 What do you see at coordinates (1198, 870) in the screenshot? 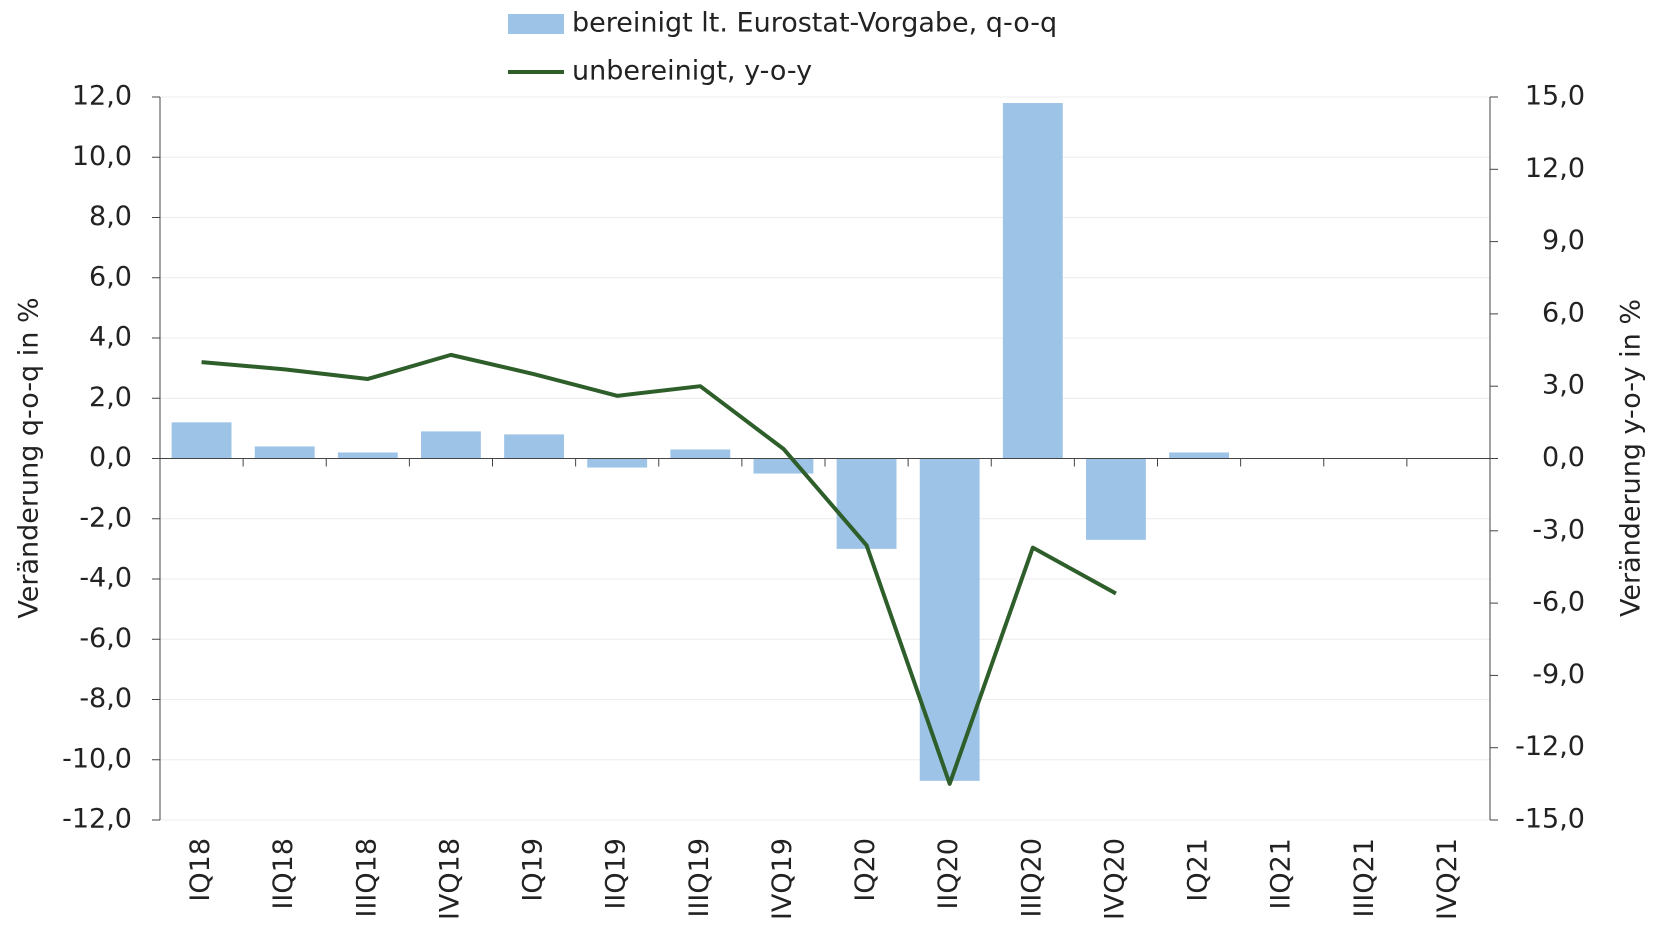
I see `x-tick-label: IQ21` at bounding box center [1198, 870].